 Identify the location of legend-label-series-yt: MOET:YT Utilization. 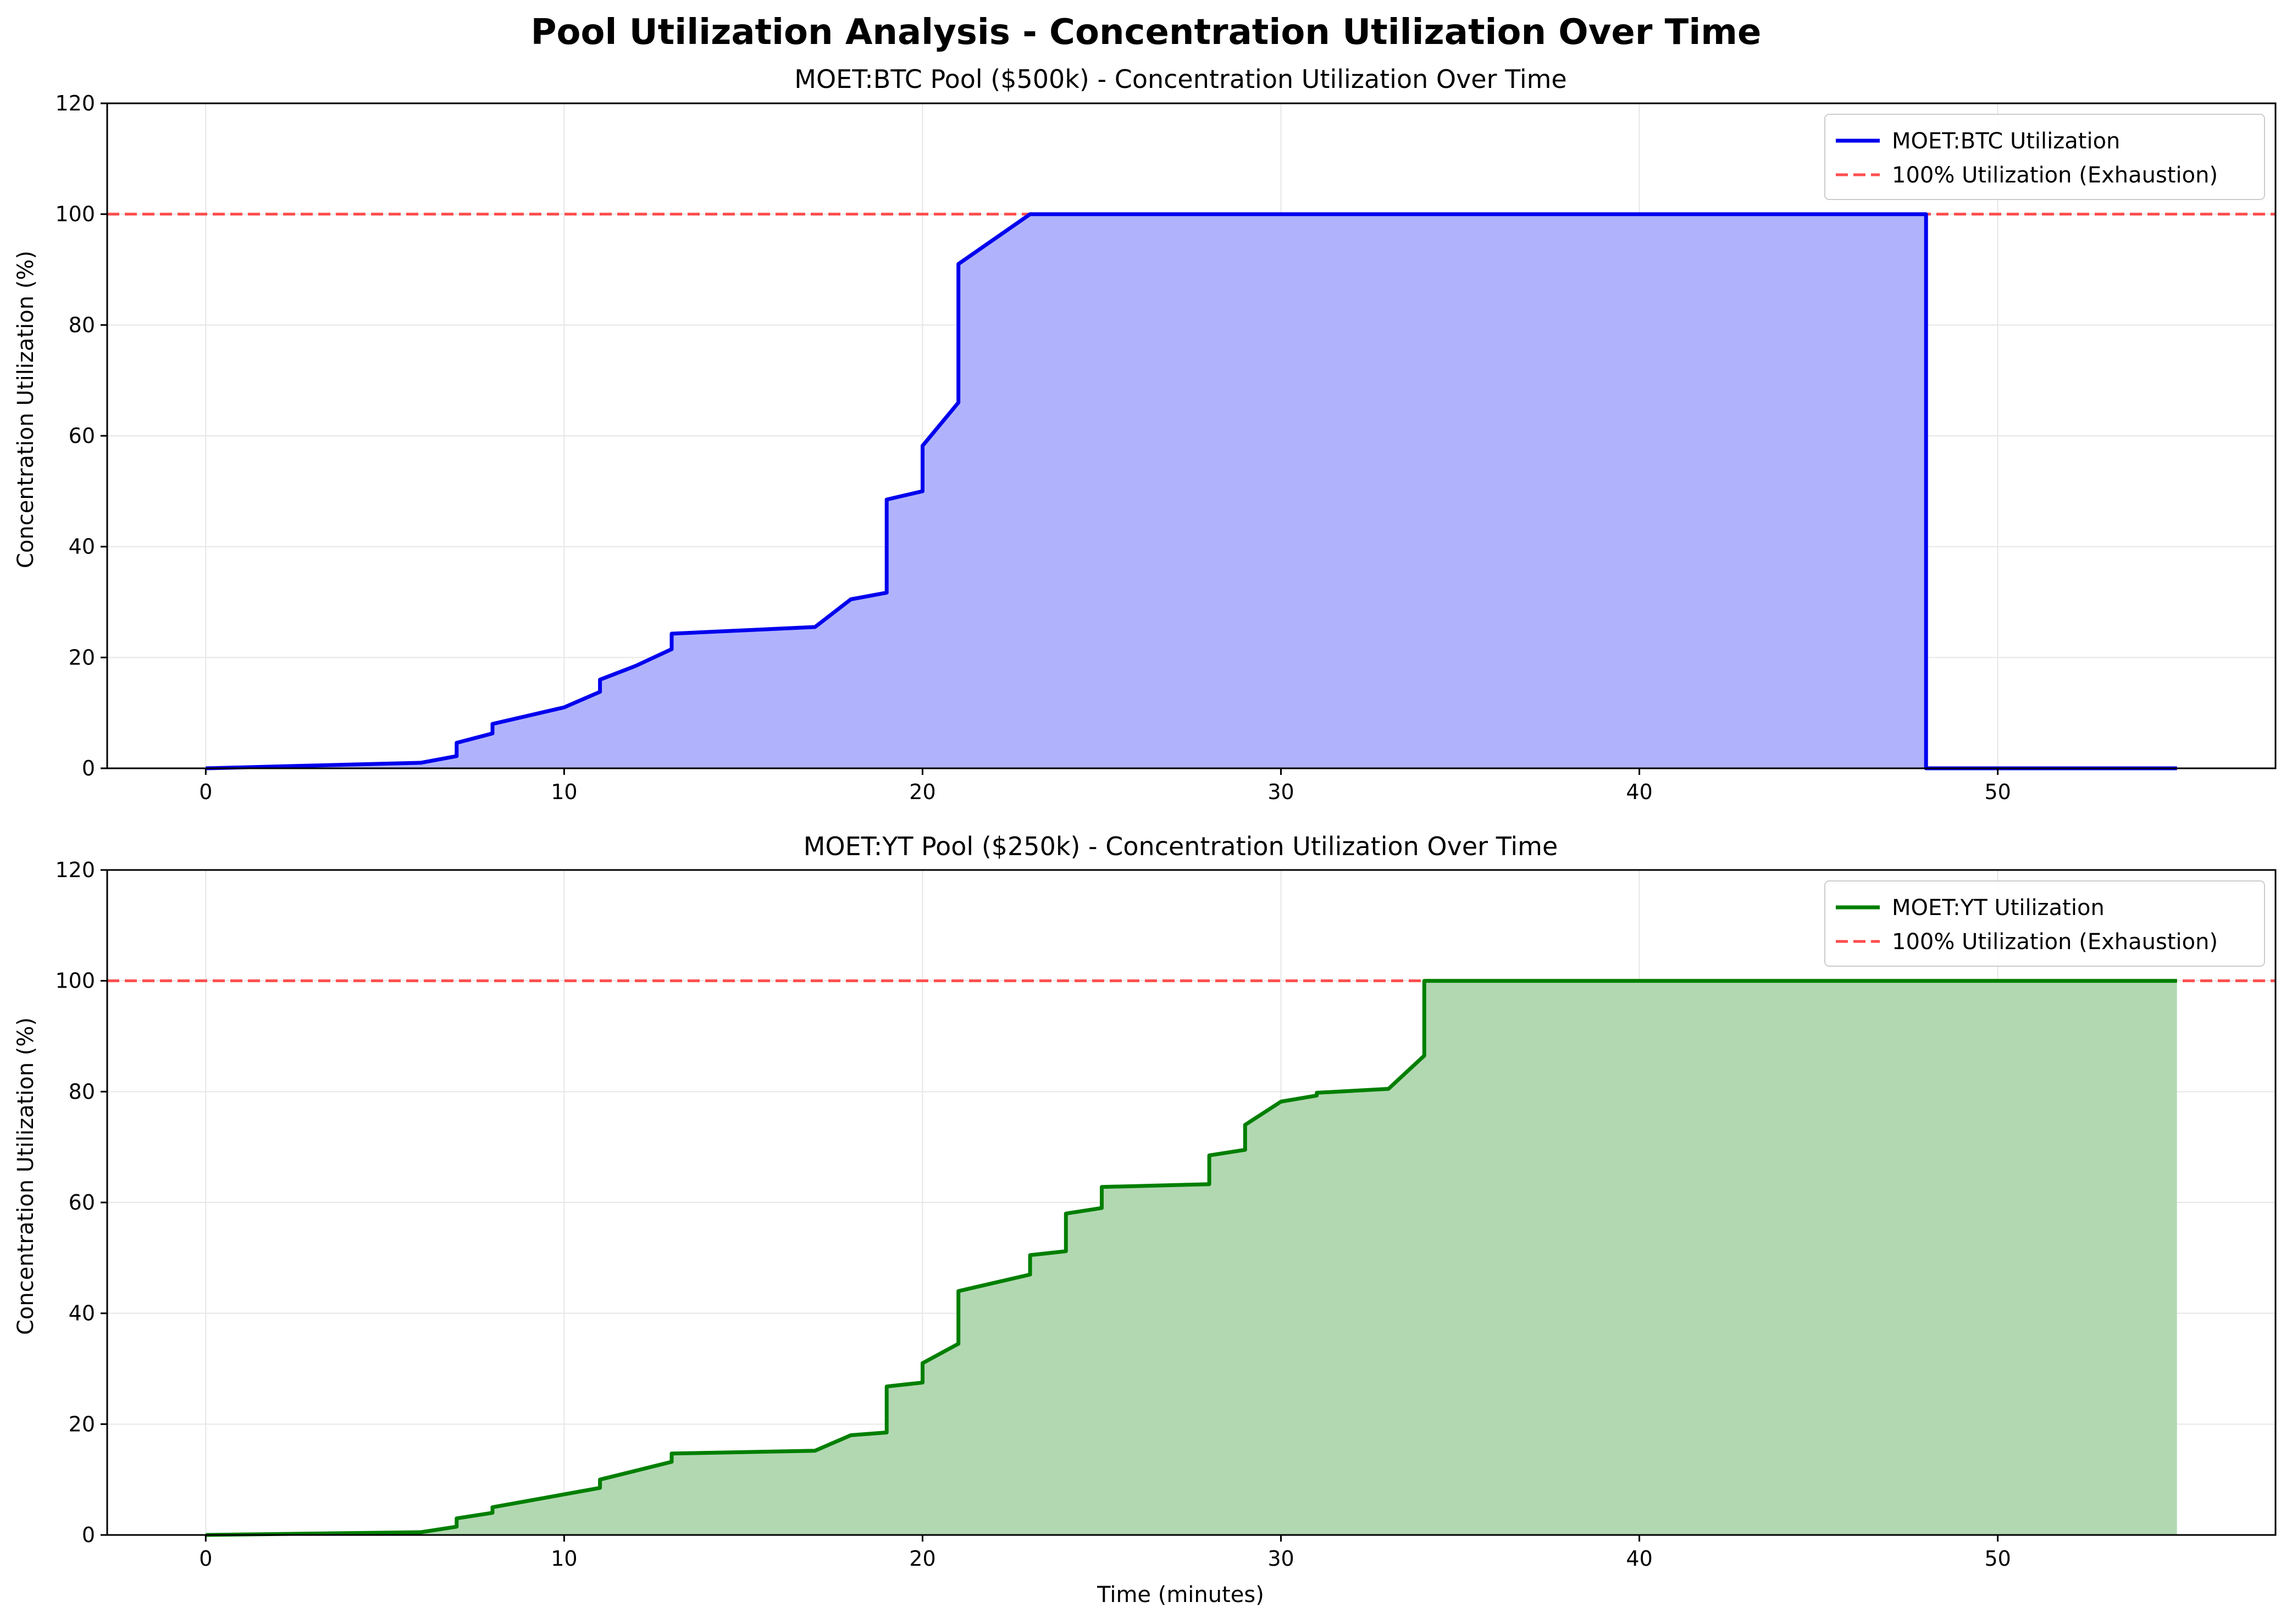
(1998, 908).